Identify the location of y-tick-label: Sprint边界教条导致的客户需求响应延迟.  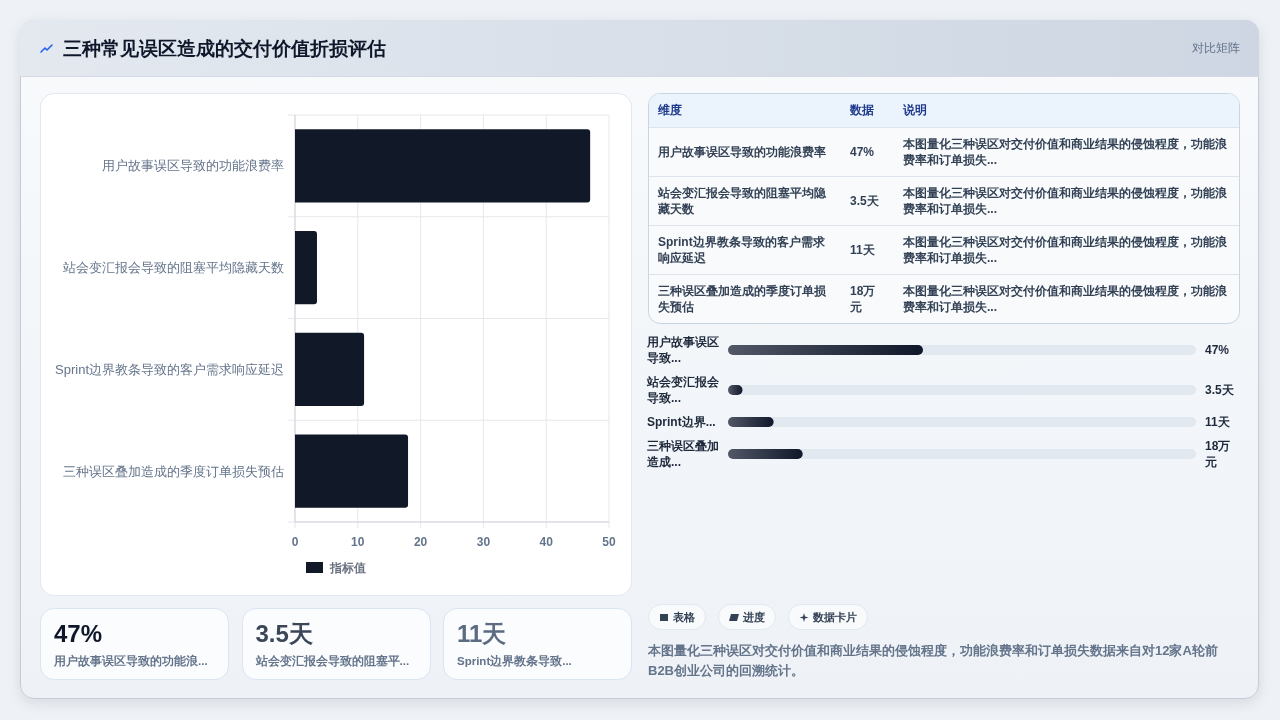
(169, 369).